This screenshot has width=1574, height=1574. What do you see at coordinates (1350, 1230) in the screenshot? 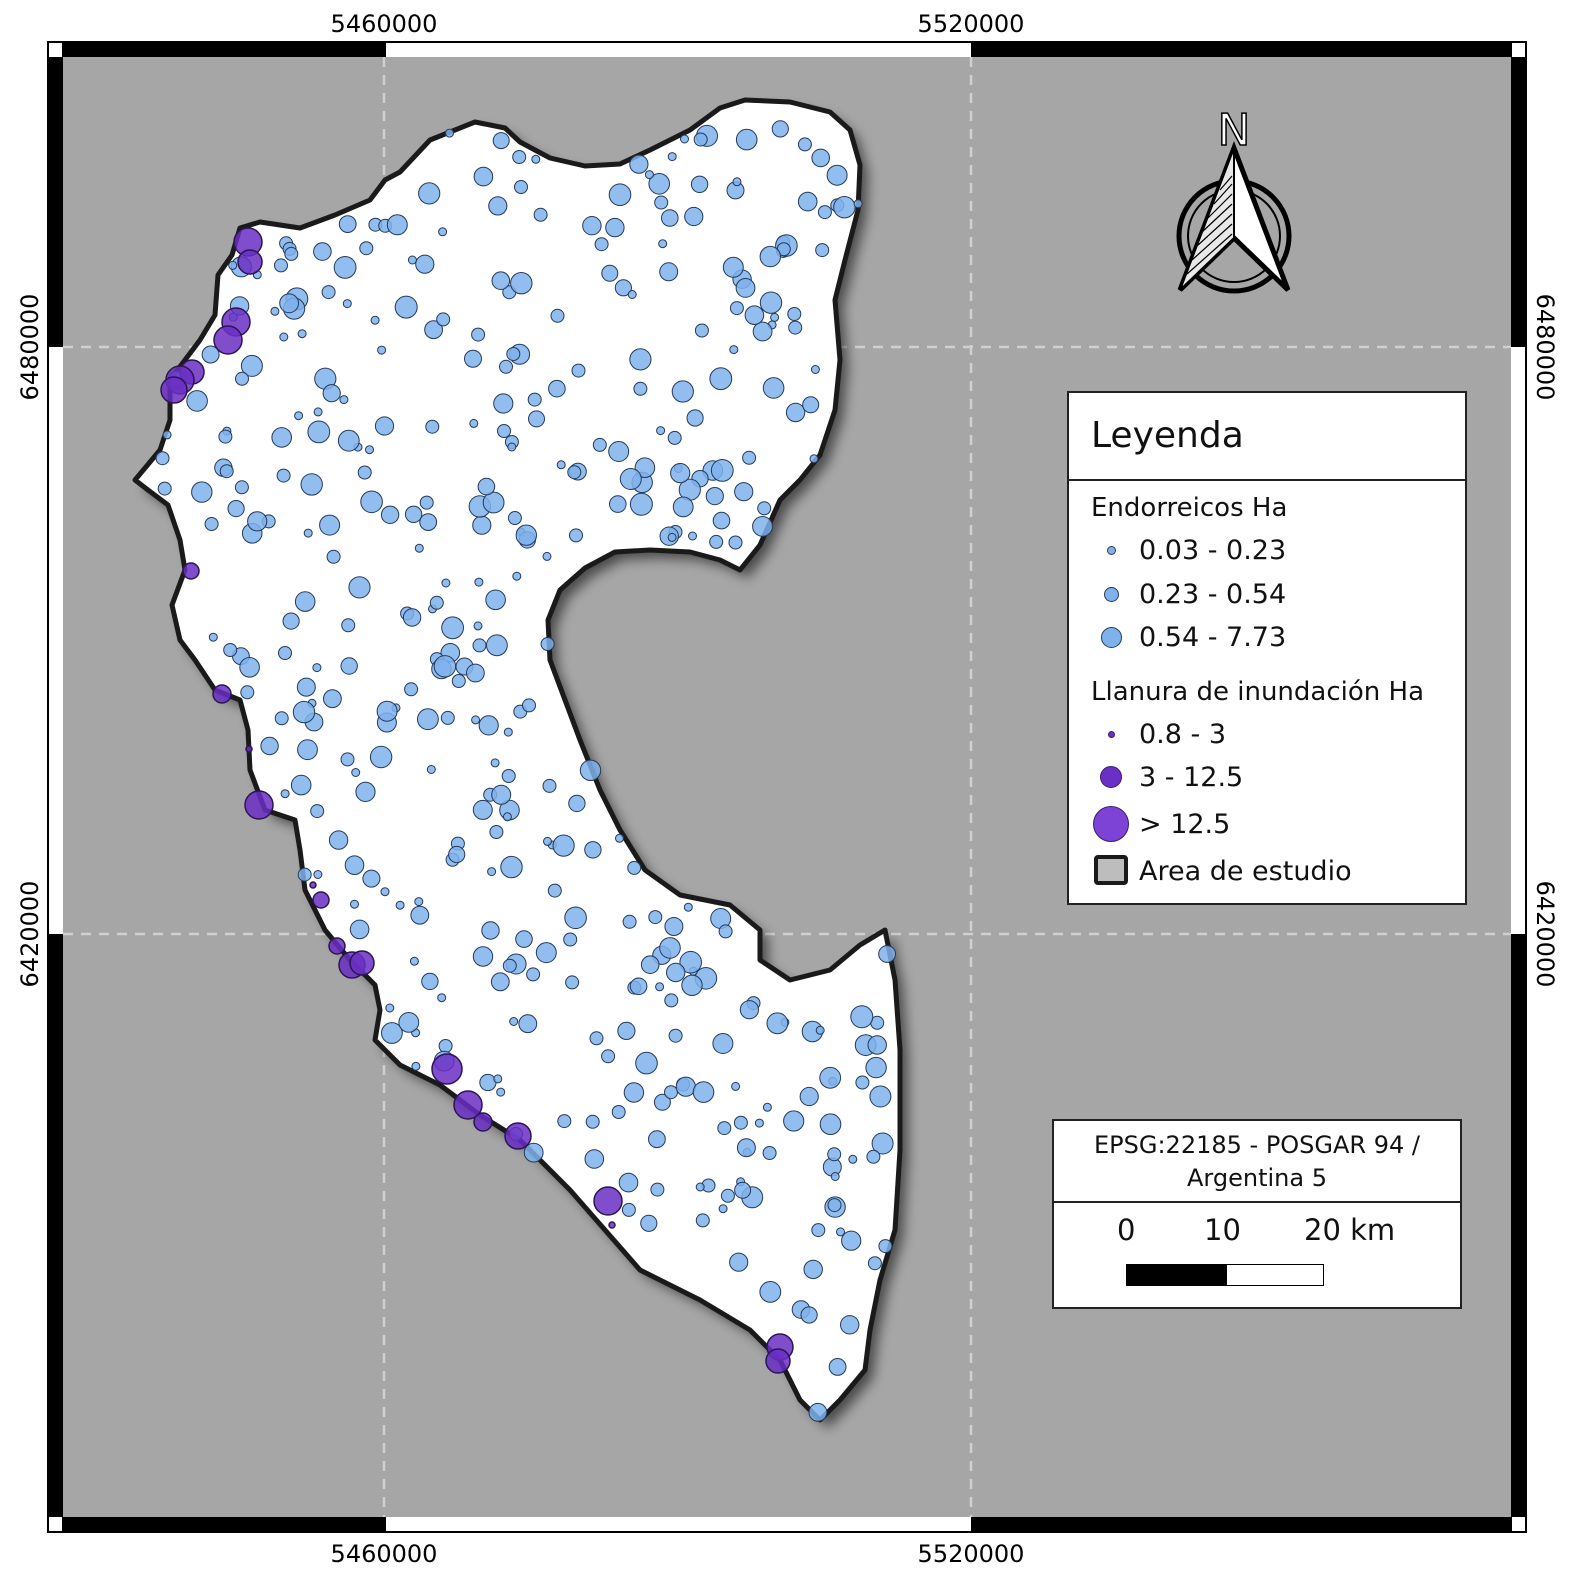
I see `scale-label-20: 20 km` at bounding box center [1350, 1230].